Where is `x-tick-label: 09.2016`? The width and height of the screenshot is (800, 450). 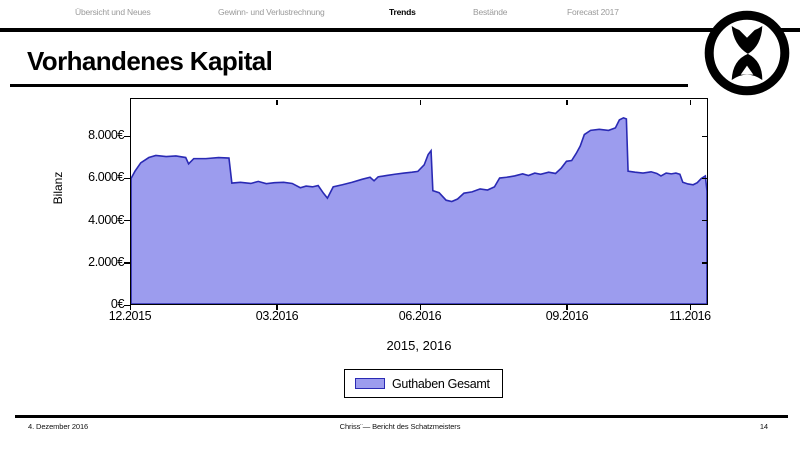 x-tick-label: 09.2016 is located at coordinates (567, 316).